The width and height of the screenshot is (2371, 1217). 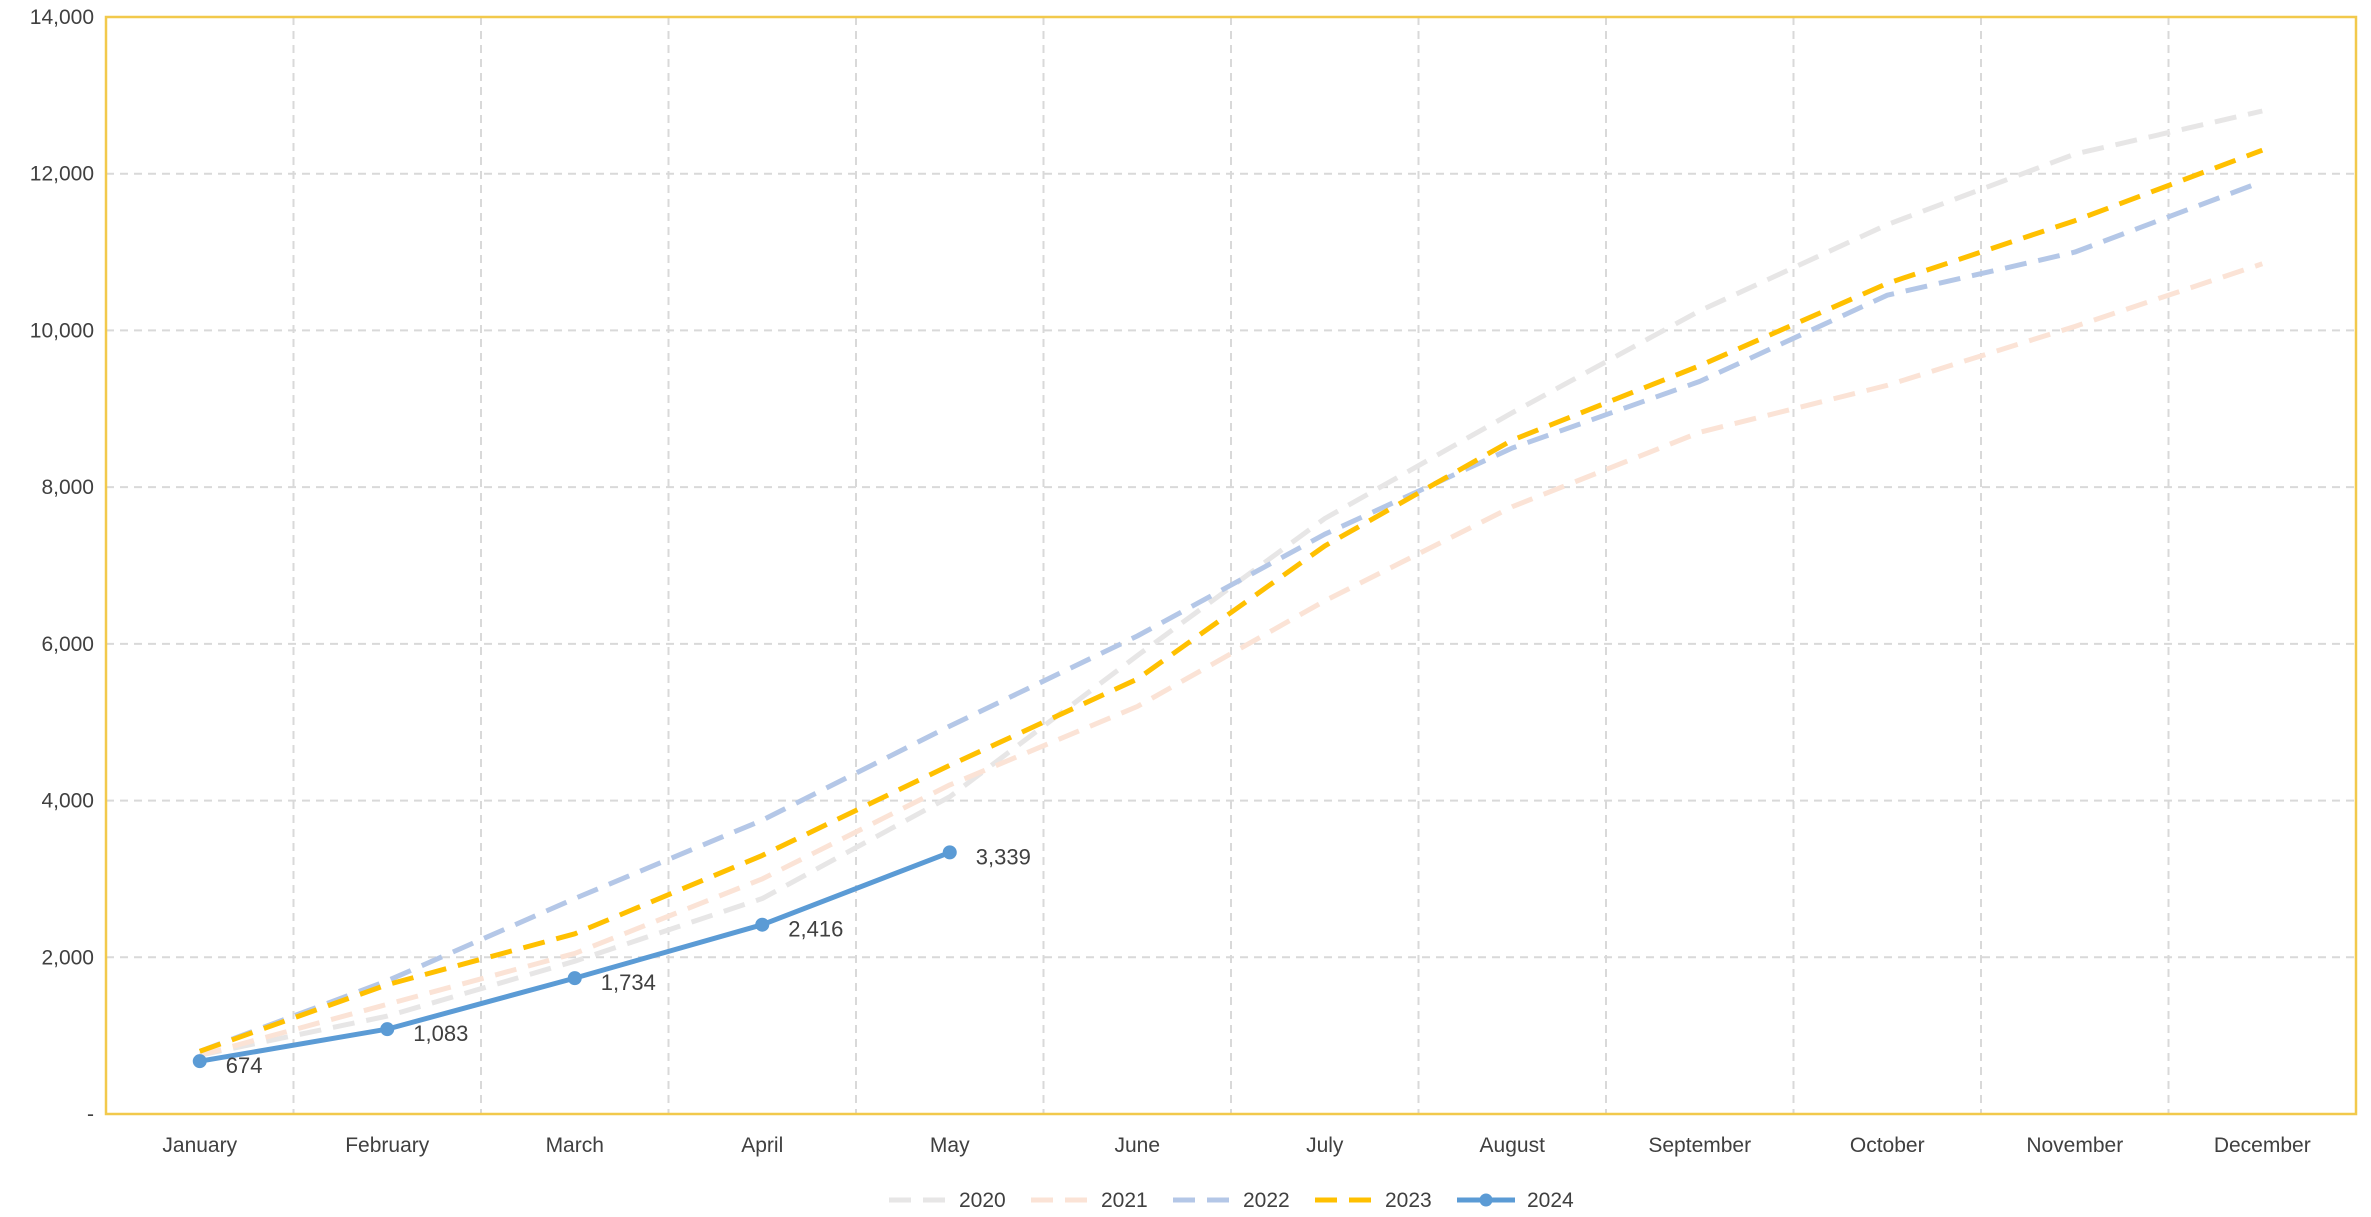 I want to click on legend-item-2022: 2022, so click(x=1231, y=1200).